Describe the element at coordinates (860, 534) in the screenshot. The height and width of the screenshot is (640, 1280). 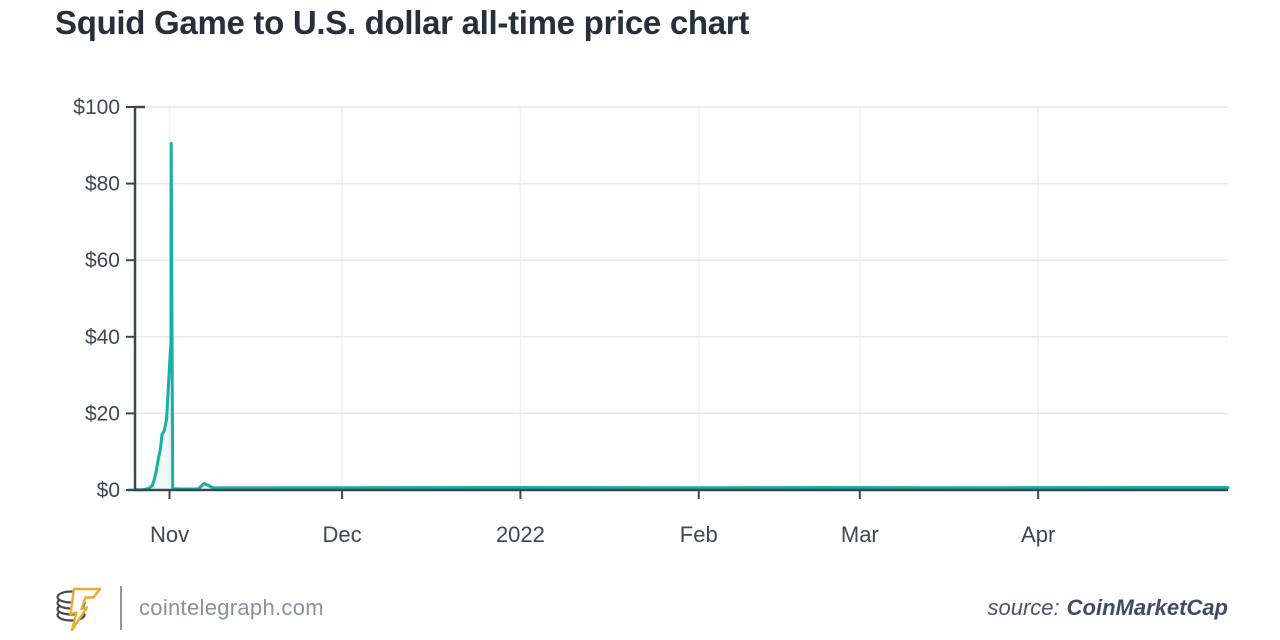
I see `x-tick-label: Mar` at that location.